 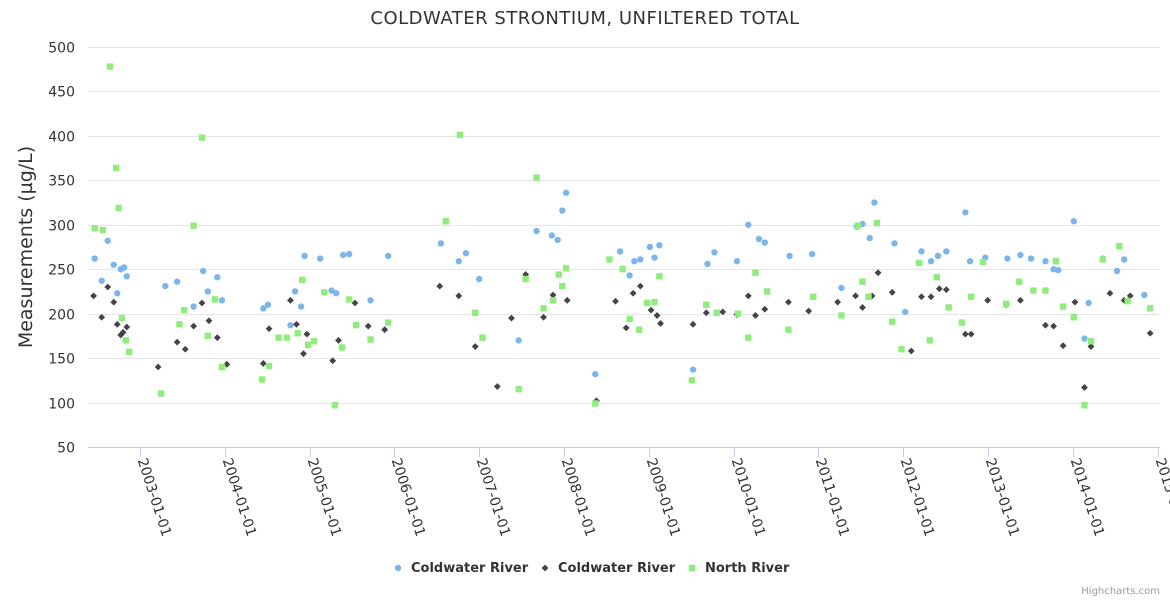 I want to click on legend-symbol, so click(x=398, y=568).